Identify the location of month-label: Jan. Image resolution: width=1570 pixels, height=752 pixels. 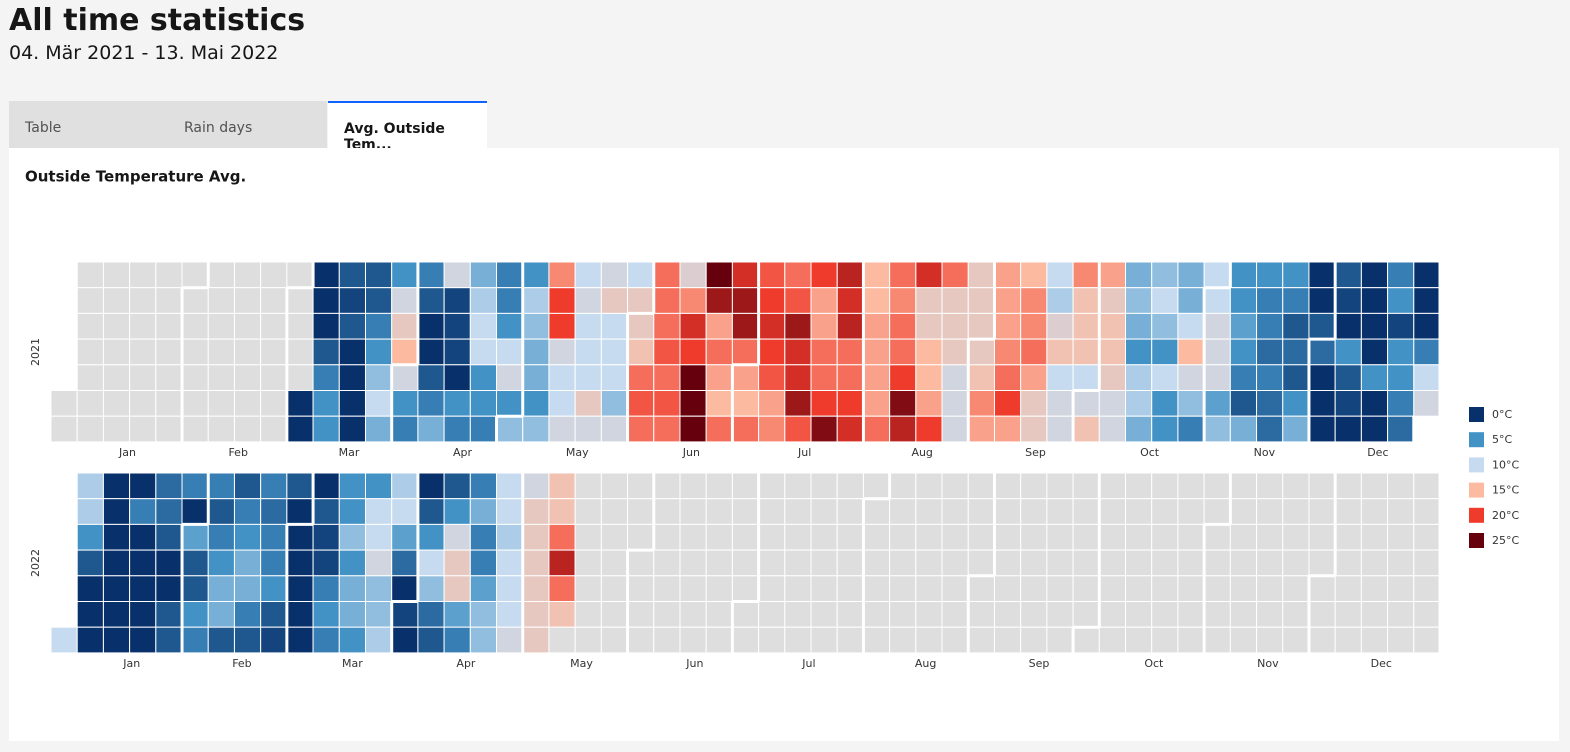
(131, 663).